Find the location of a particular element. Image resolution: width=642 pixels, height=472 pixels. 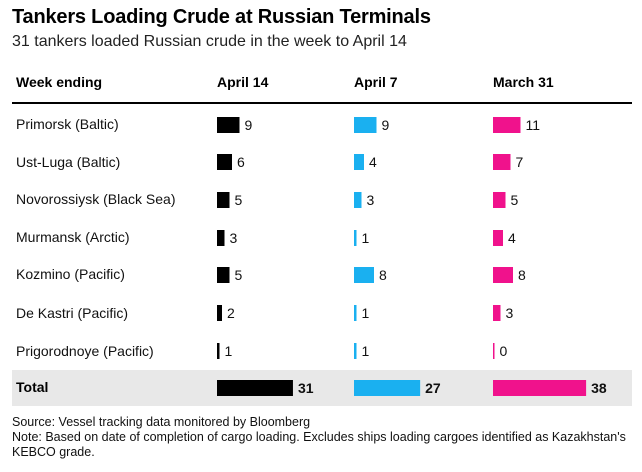

bar-march-31-de-kastri-pacific is located at coordinates (497, 313).